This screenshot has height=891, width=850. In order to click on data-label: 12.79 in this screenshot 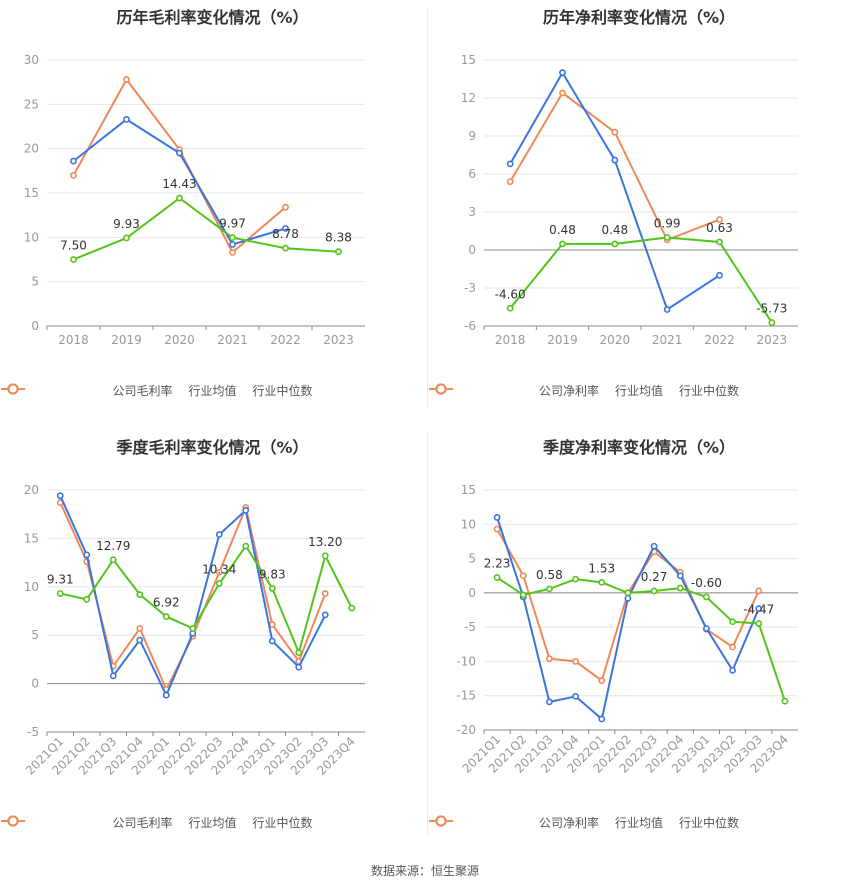, I will do `click(113, 546)`.